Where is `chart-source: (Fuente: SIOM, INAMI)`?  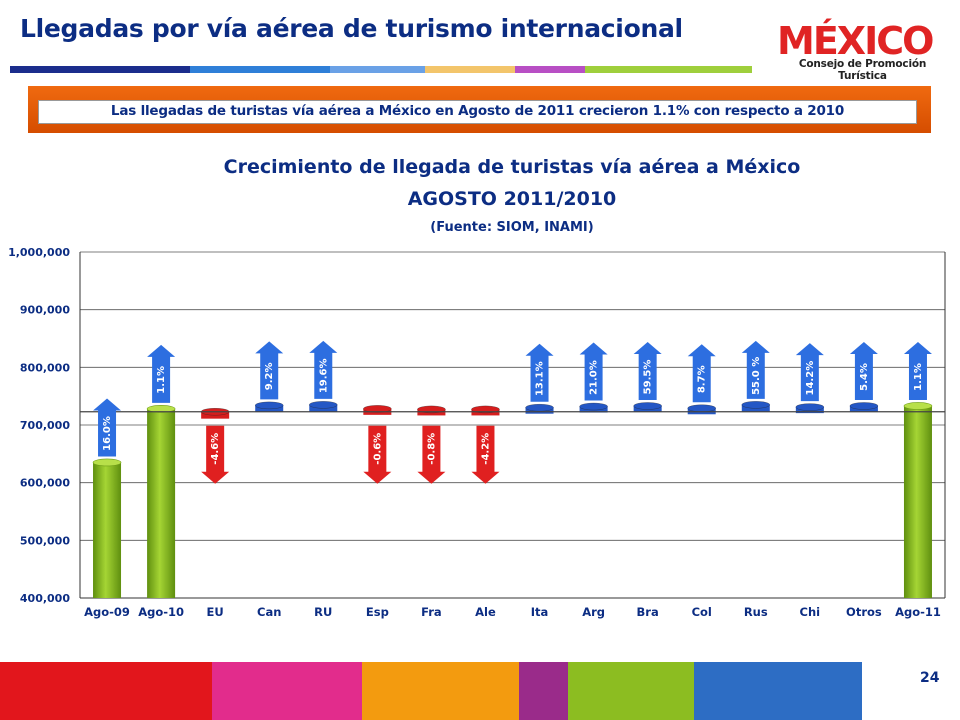
chart-source: (Fuente: SIOM, INAMI) is located at coordinates (512, 227).